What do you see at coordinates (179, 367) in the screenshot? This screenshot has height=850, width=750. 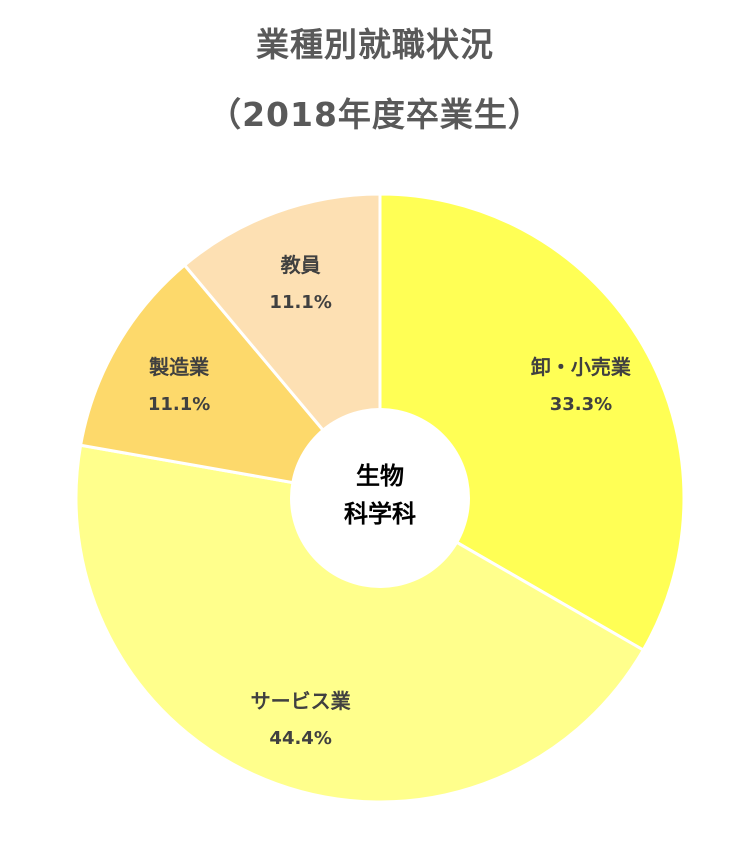 I see `slice-label-2: 製造業` at bounding box center [179, 367].